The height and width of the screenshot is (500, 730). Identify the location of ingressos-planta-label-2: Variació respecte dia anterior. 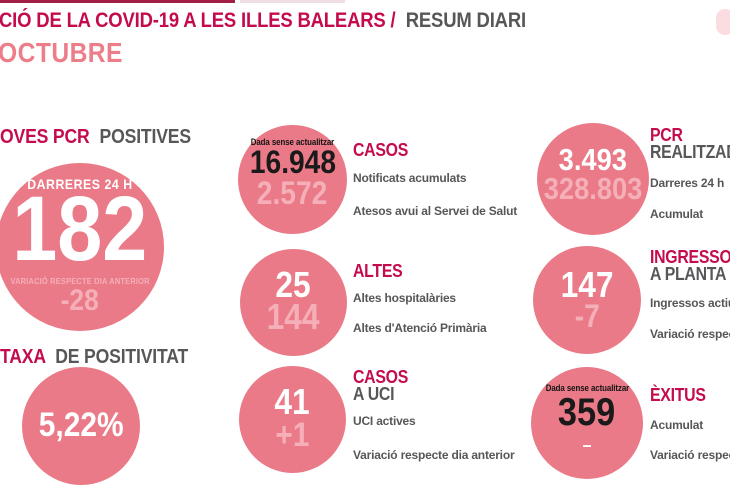
(690, 334).